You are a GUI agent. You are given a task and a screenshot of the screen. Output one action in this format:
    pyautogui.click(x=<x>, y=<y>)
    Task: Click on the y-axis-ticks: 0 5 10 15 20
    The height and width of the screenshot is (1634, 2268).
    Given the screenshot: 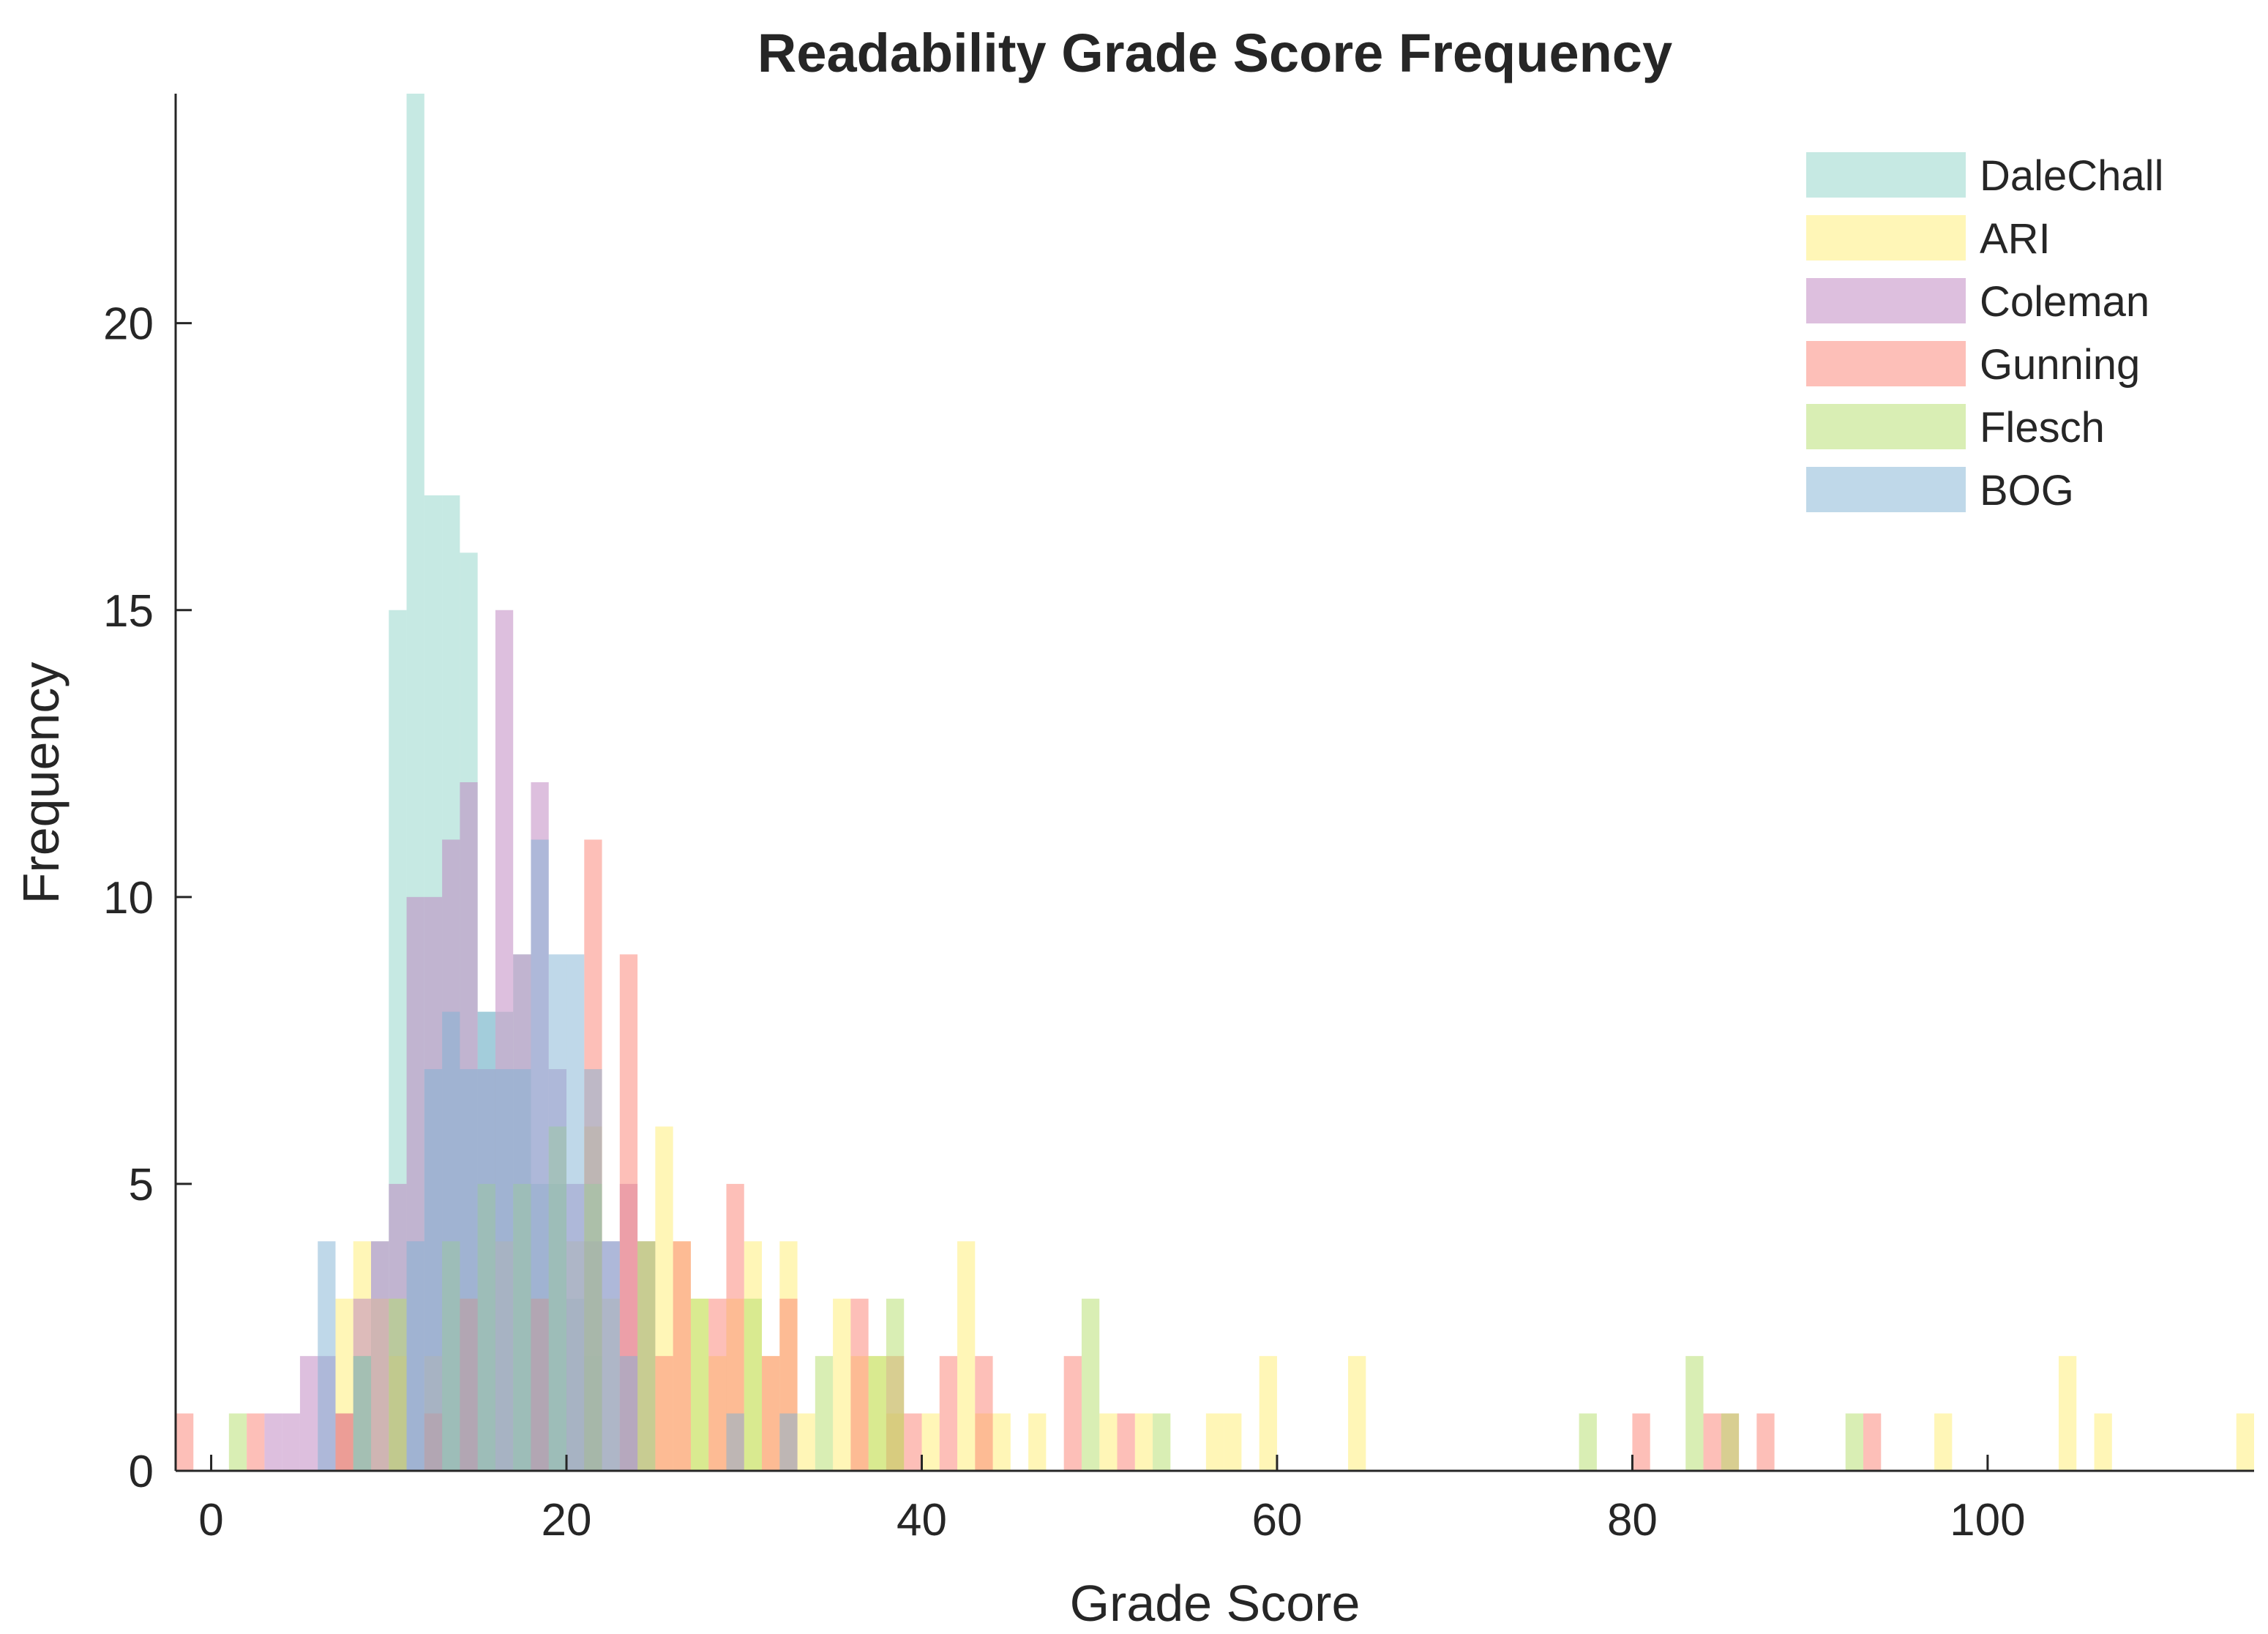 What is the action you would take?
    pyautogui.click(x=147, y=898)
    